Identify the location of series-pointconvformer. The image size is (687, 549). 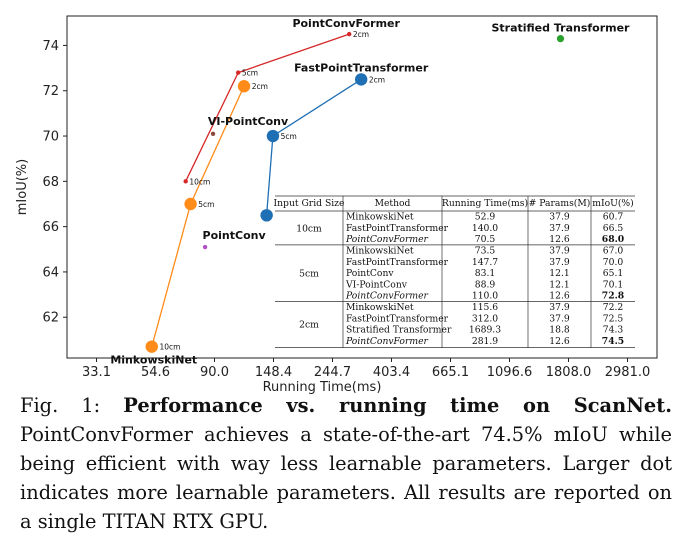
(267, 107).